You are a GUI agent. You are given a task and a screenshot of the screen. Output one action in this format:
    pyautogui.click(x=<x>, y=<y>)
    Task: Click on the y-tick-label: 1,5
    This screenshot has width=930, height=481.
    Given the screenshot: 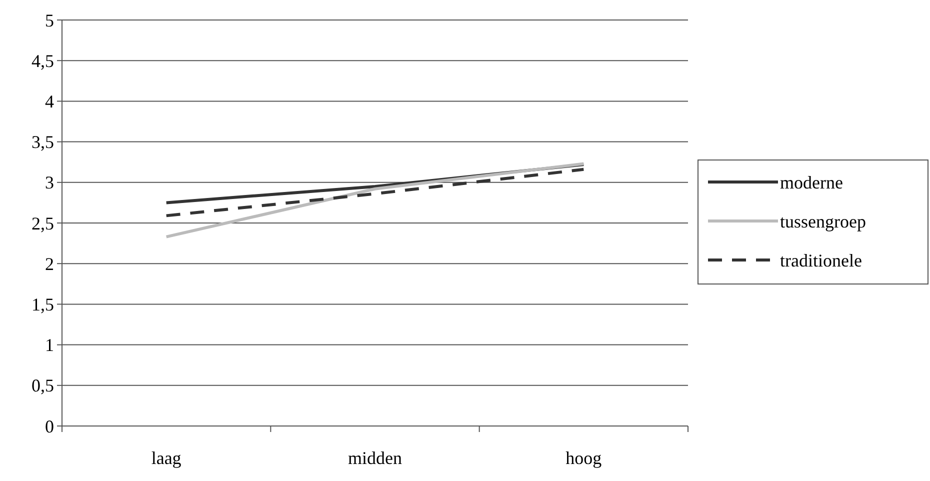 What is the action you would take?
    pyautogui.click(x=43, y=304)
    